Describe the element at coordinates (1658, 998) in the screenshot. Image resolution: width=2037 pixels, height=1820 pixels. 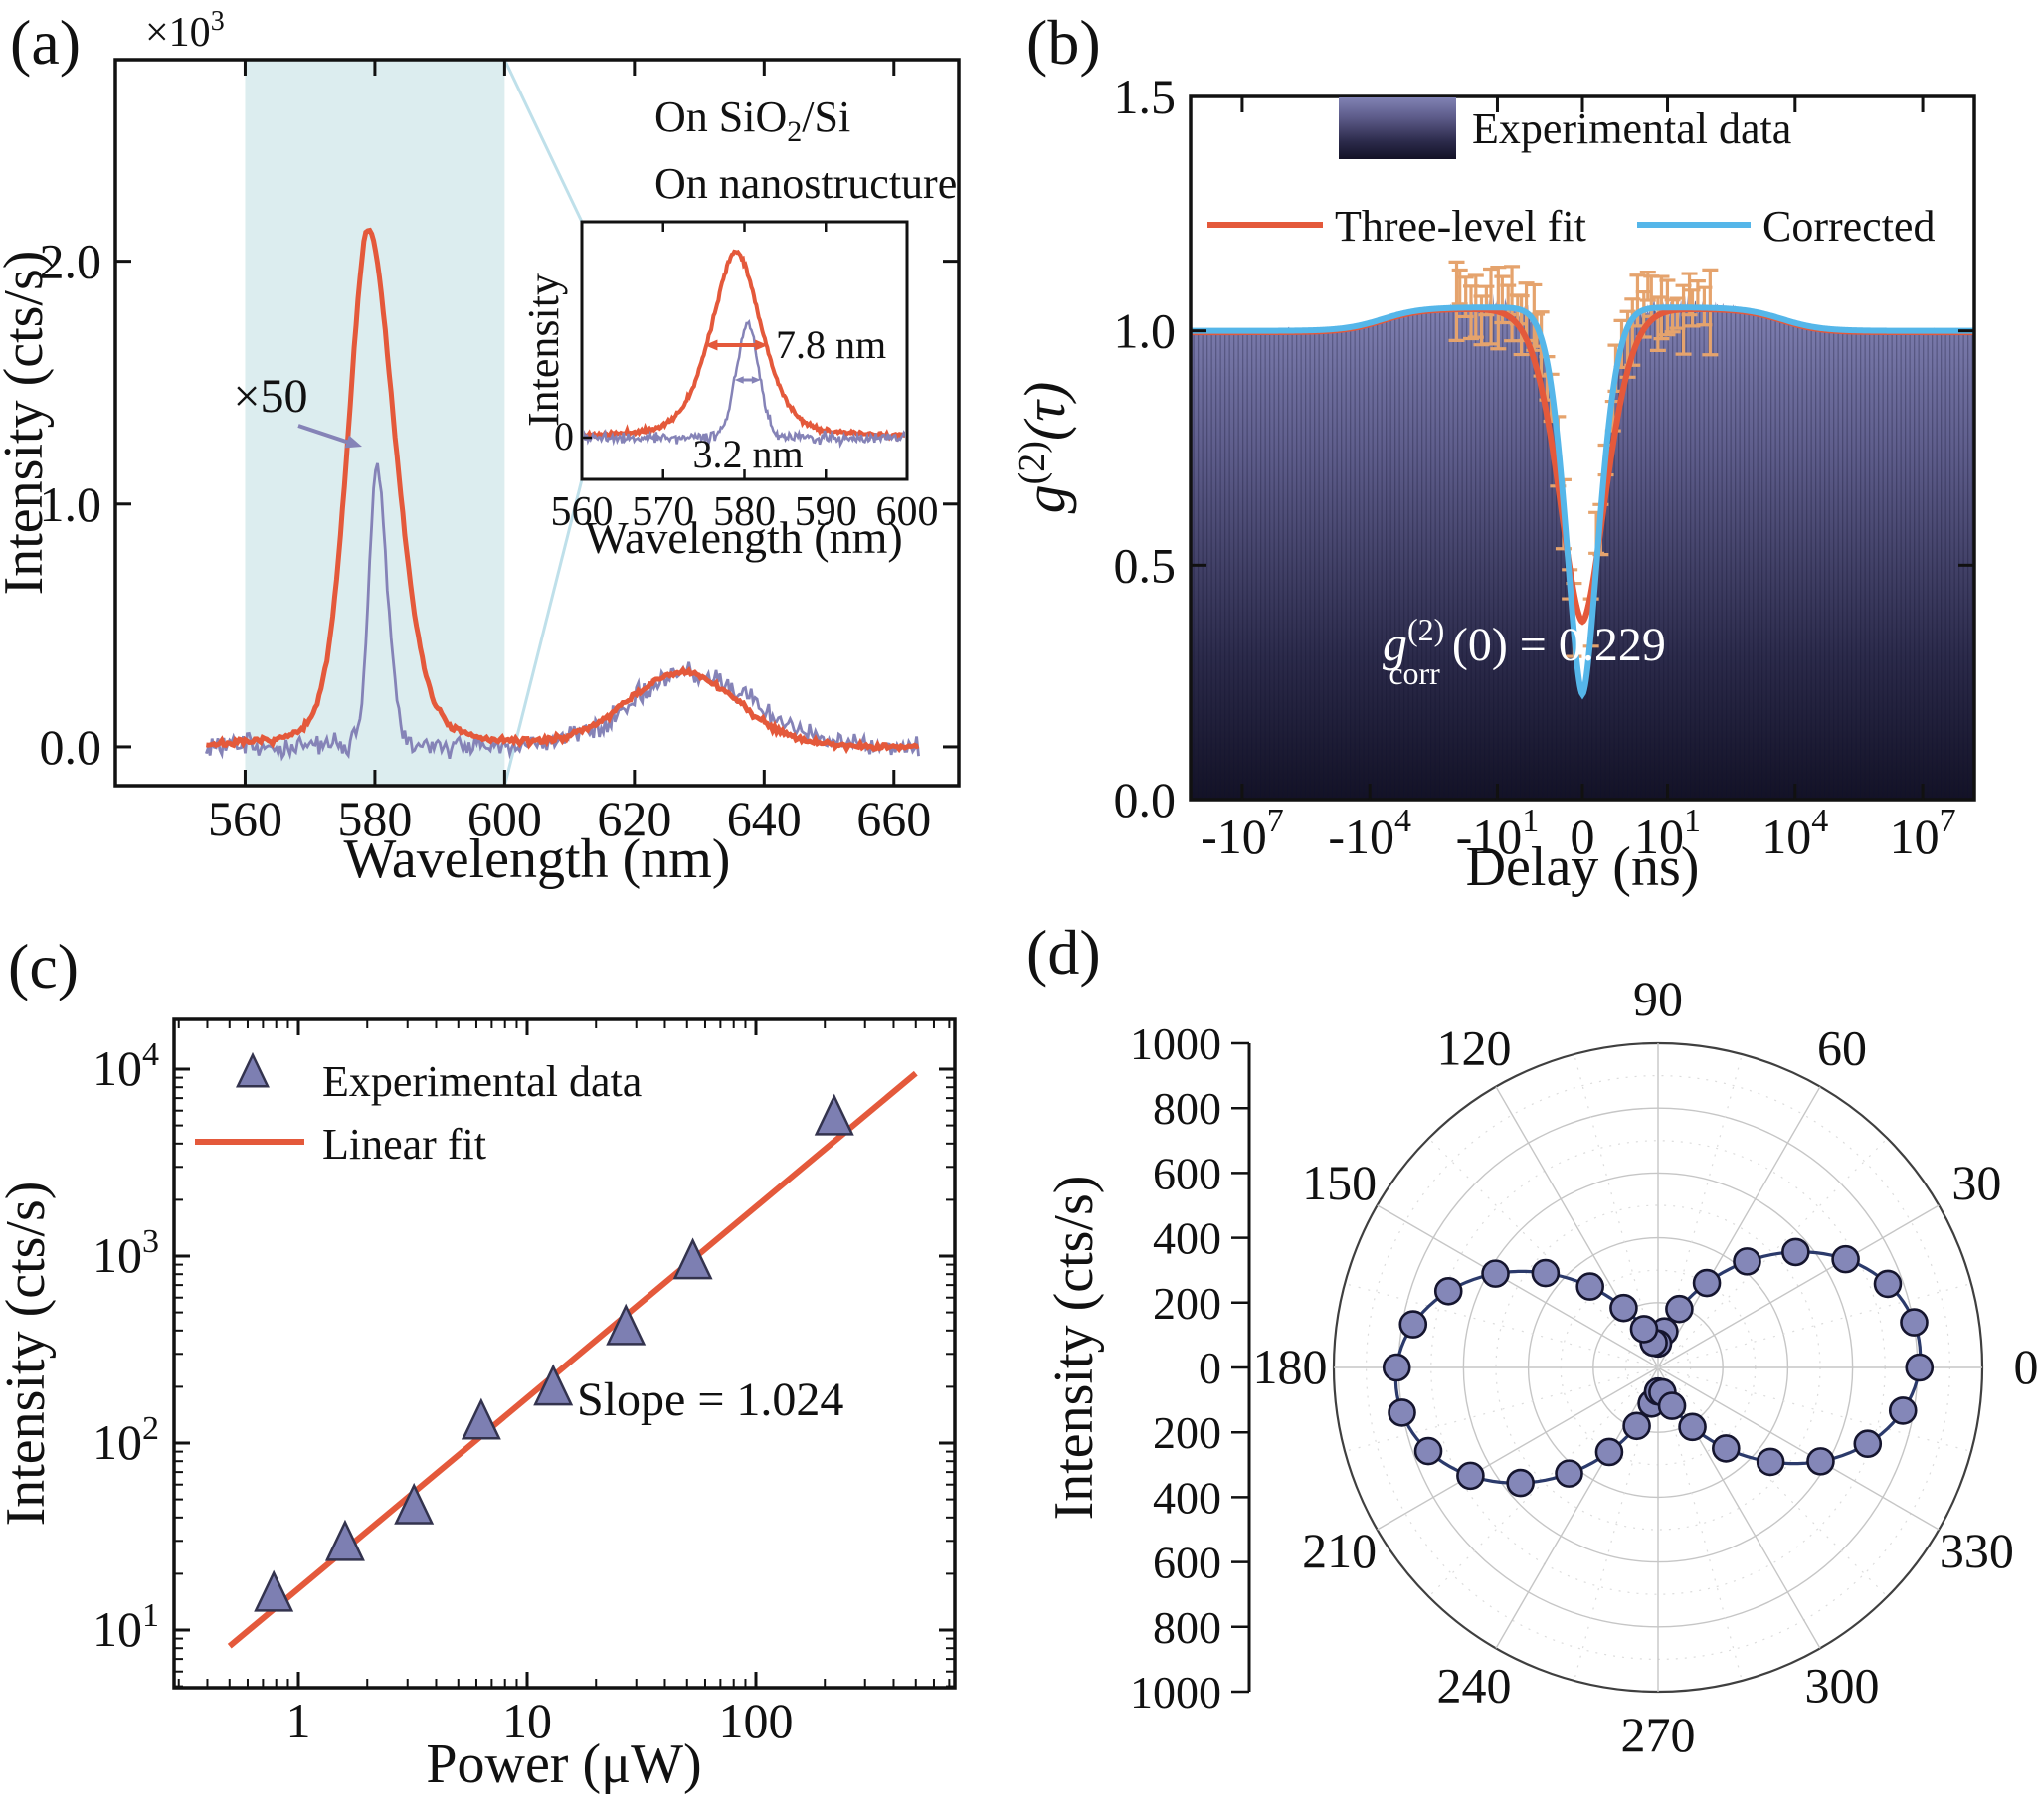
I see `angle-tick-label: 90` at that location.